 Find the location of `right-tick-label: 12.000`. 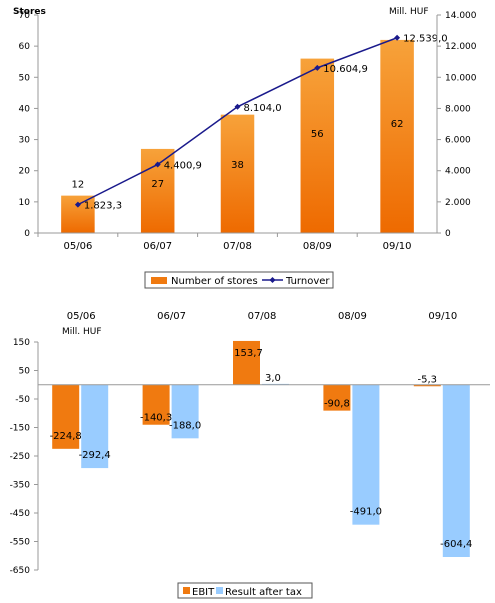

right-tick-label: 12.000 is located at coordinates (461, 47).